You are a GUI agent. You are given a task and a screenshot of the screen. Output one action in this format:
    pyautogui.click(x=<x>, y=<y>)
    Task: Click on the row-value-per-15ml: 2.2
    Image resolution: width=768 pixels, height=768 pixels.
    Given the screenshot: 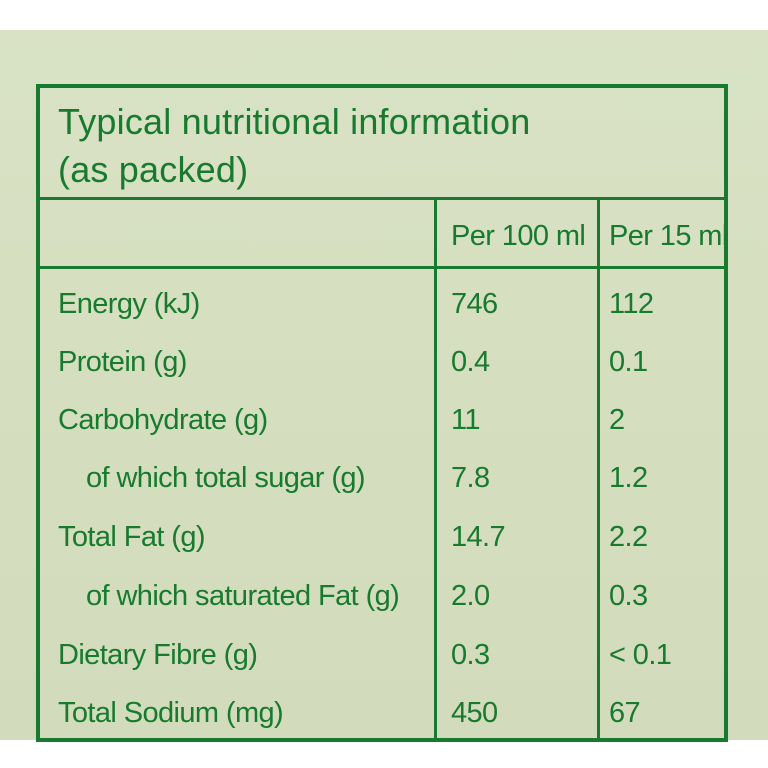 What is the action you would take?
    pyautogui.click(x=628, y=537)
    